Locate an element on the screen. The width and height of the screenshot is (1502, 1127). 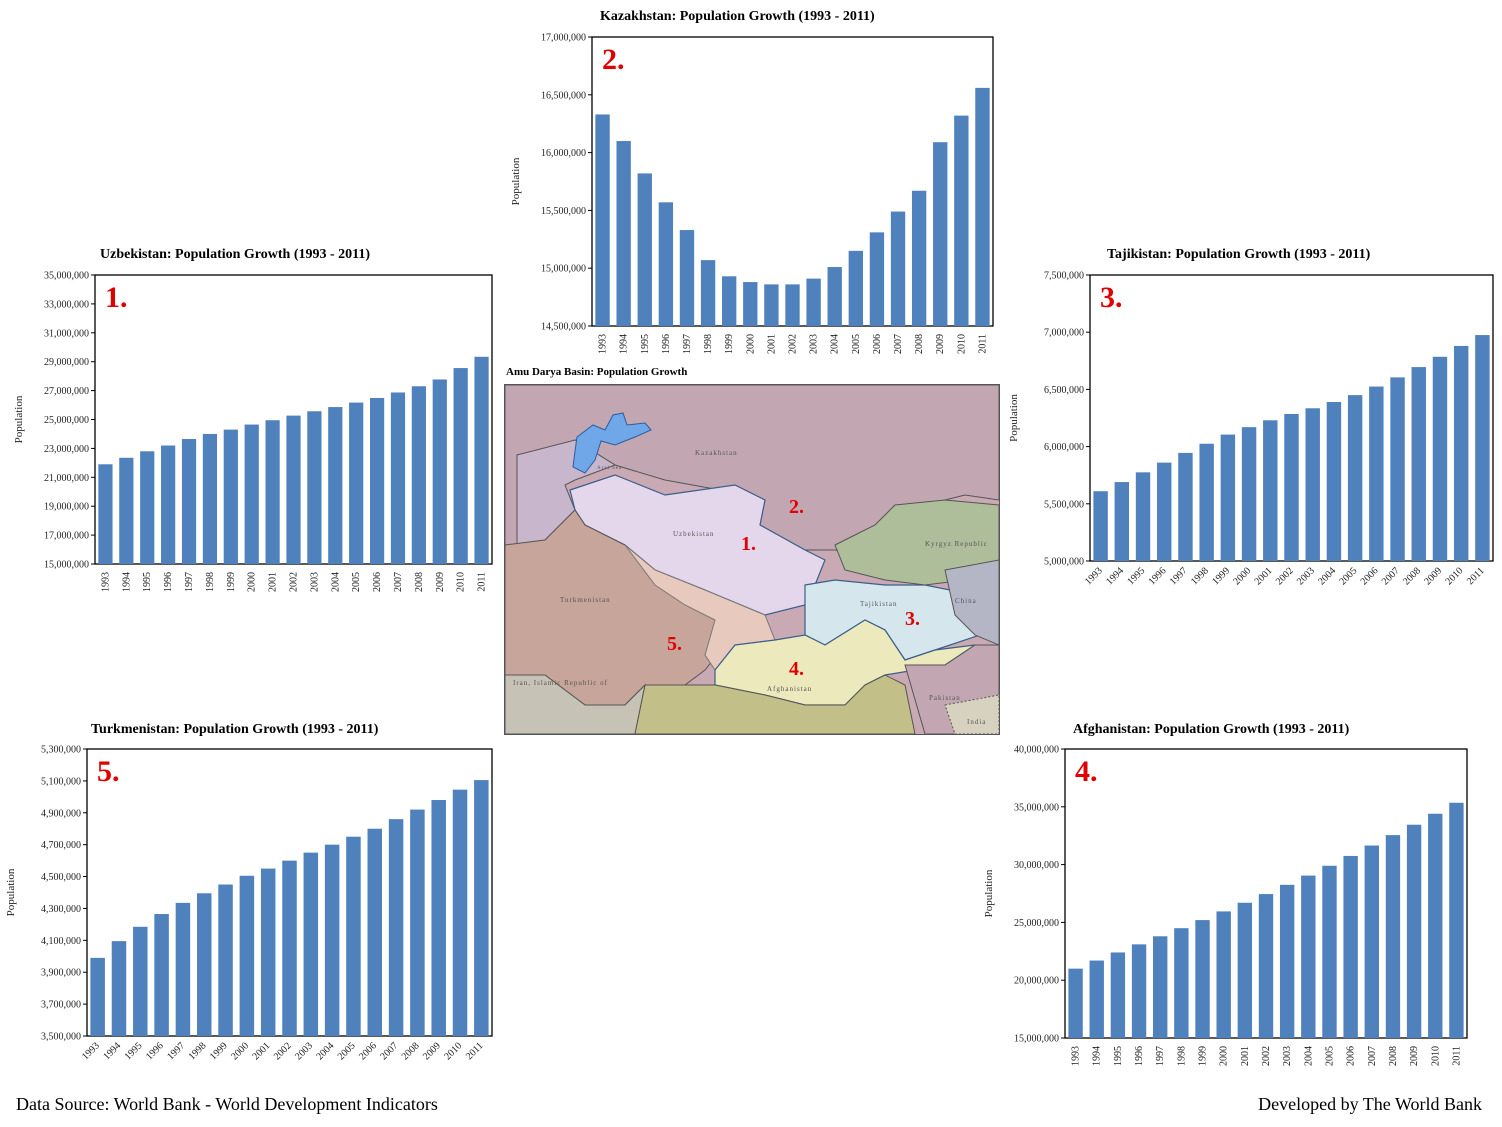
kazakhstan-bar-2007 is located at coordinates (898, 268).